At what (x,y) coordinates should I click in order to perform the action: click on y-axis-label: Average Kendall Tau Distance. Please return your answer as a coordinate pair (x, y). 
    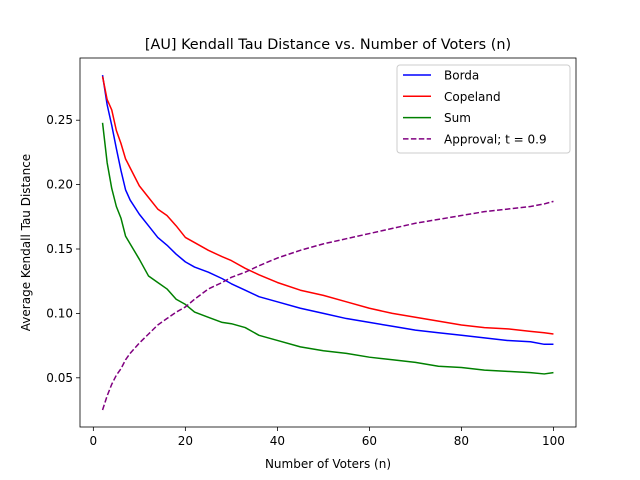
    Looking at the image, I should click on (26, 242).